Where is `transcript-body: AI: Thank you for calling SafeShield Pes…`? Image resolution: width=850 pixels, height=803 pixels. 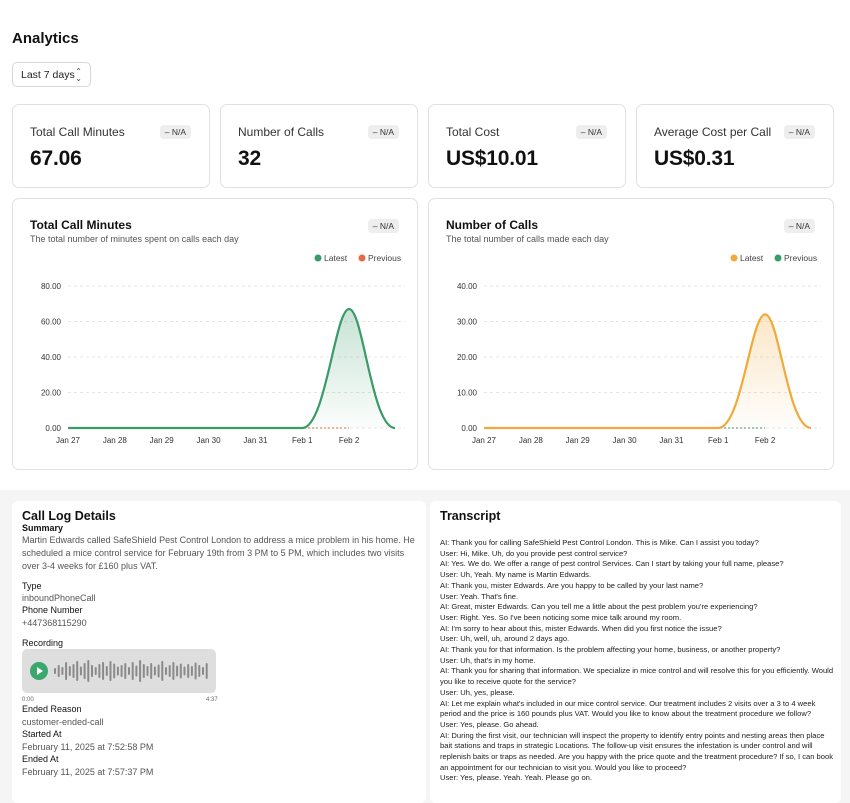 transcript-body: AI: Thank you for calling SafeShield Pes… is located at coordinates (638, 661).